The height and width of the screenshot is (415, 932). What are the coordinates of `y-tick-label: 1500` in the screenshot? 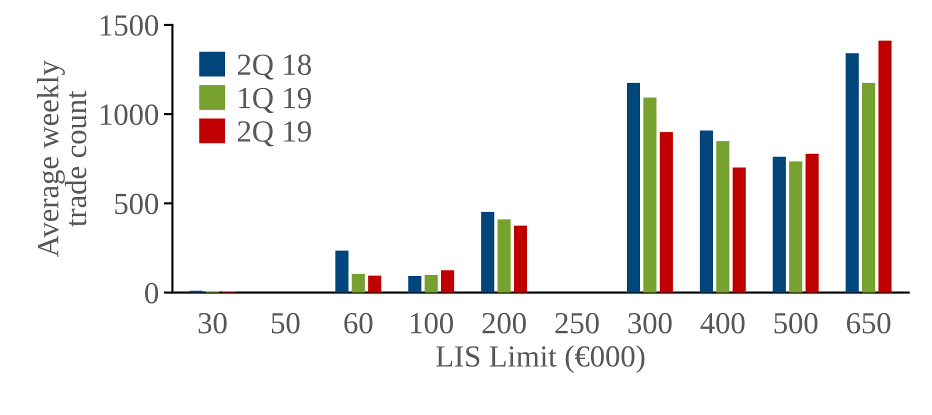 It's located at (129, 25).